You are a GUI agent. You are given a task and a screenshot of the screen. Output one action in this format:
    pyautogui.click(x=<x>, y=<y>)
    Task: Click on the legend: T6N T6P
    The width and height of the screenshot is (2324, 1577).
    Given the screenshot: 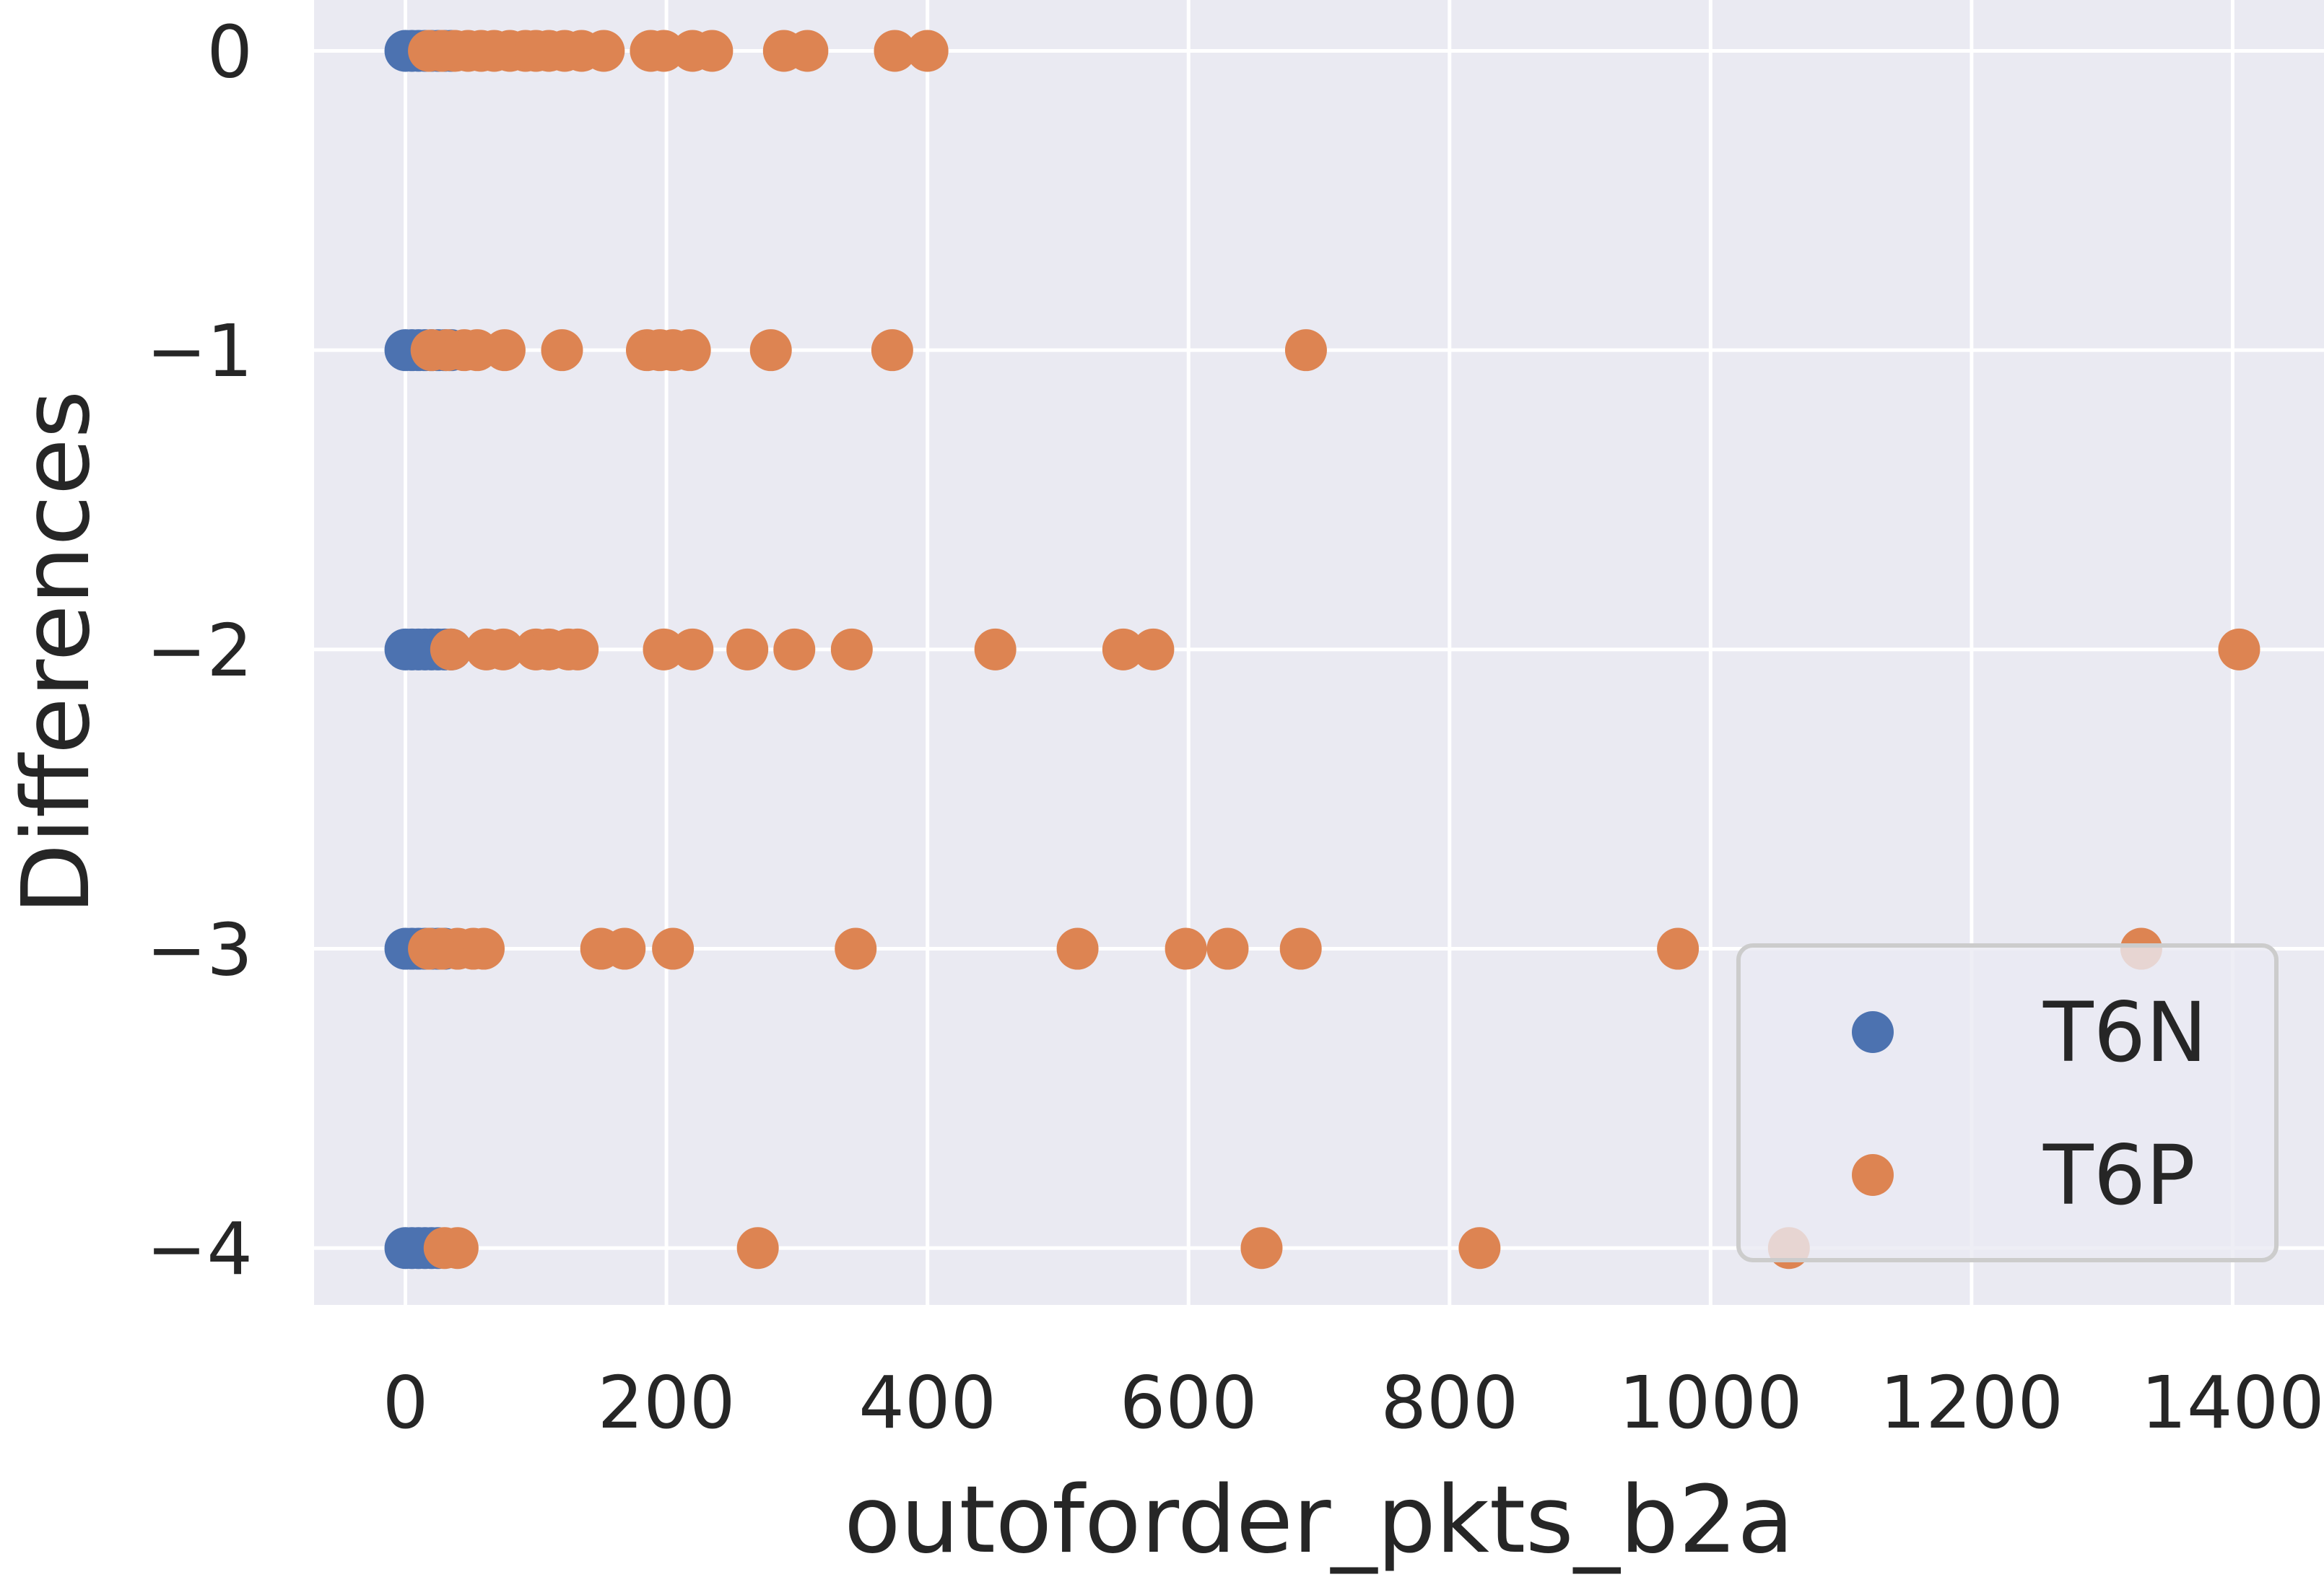 What is the action you would take?
    pyautogui.click(x=2007, y=1102)
    